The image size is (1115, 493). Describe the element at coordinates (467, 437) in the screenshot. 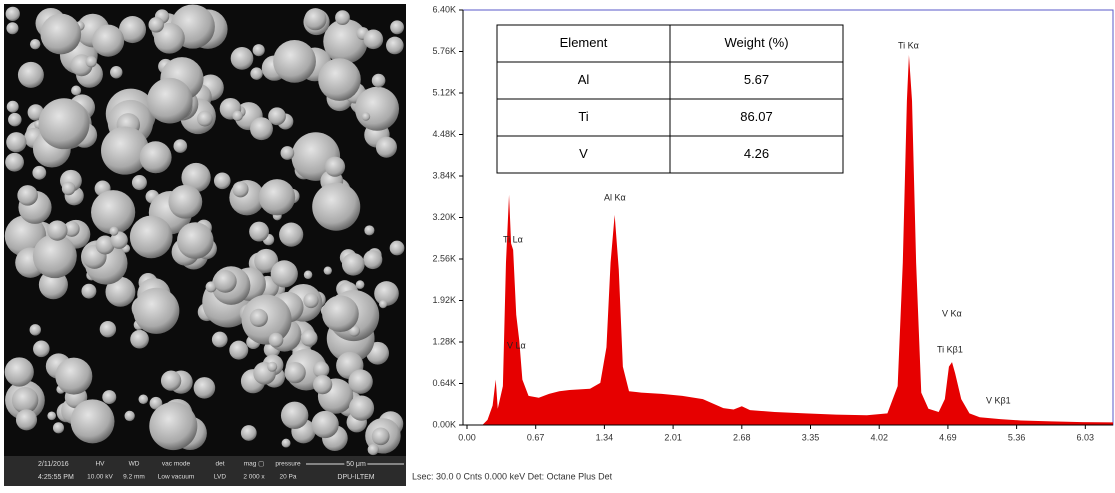

I see `x-tick-label: 0.00` at that location.